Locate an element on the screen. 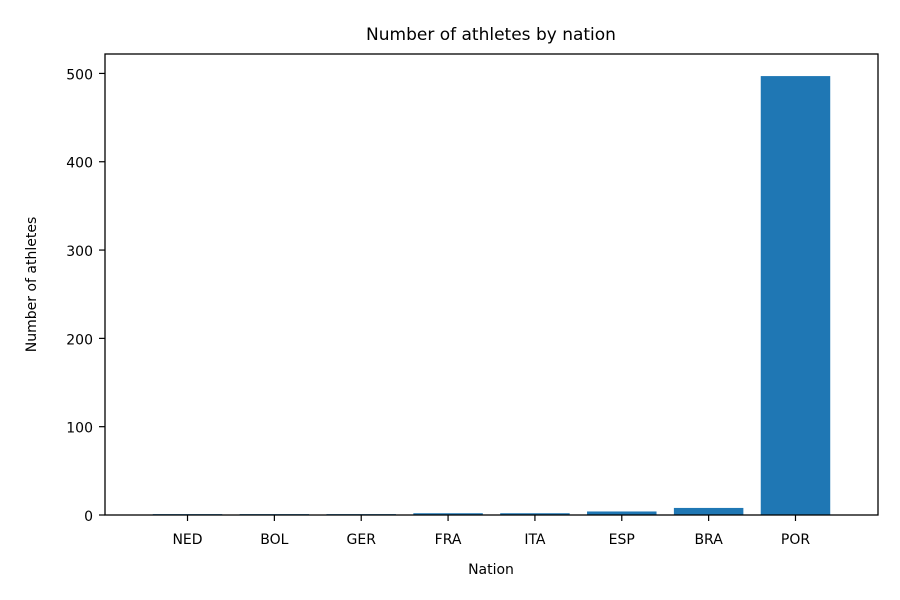  y-tick-label: 100 is located at coordinates (79, 429).